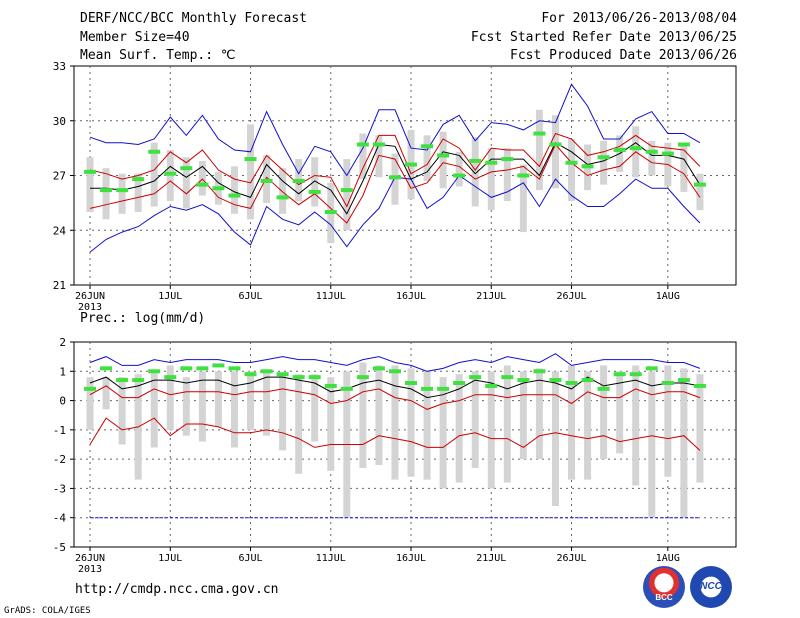  Describe the element at coordinates (60, 518) in the screenshot. I see `prec-ytick-label: -4` at that location.